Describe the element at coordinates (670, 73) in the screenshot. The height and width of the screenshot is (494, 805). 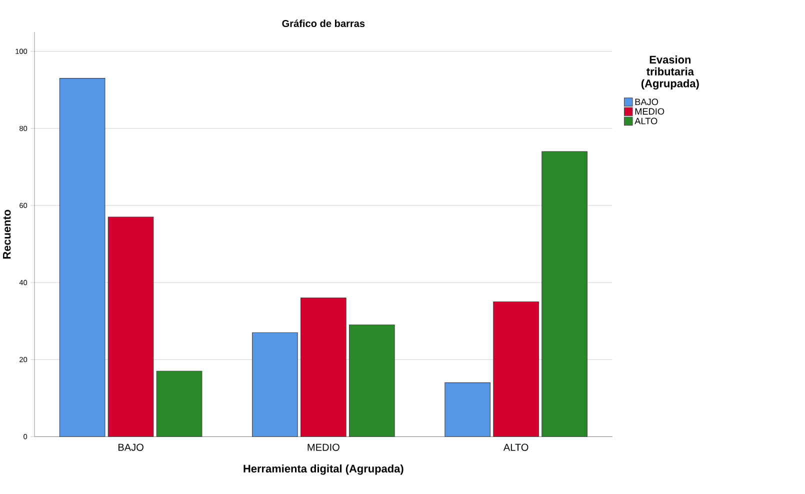
I see `legend-title: Evasion tributaria (Agrupada)` at that location.